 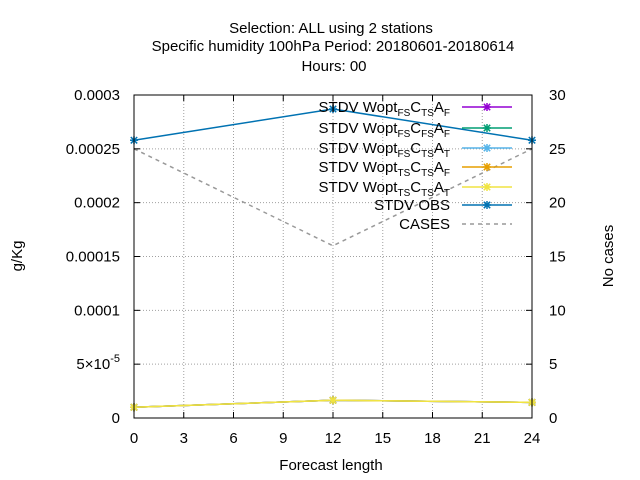 I want to click on y-tick-label: 0.0001, so click(x=97, y=310).